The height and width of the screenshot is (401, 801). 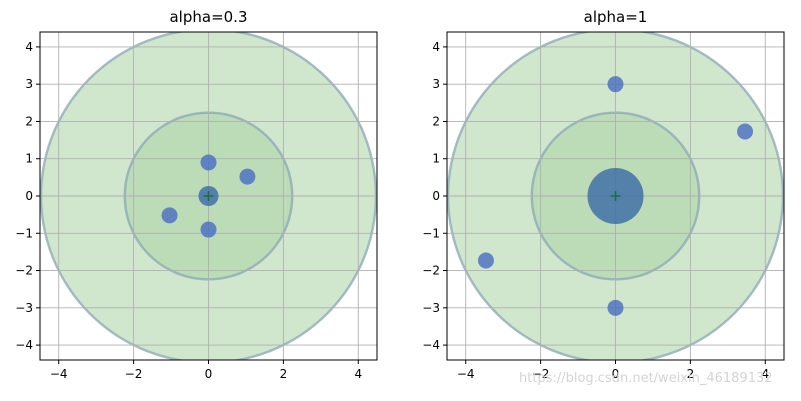 What do you see at coordinates (646, 378) in the screenshot?
I see `watermark: https://blog.csdn.net/weixin_46189132` at bounding box center [646, 378].